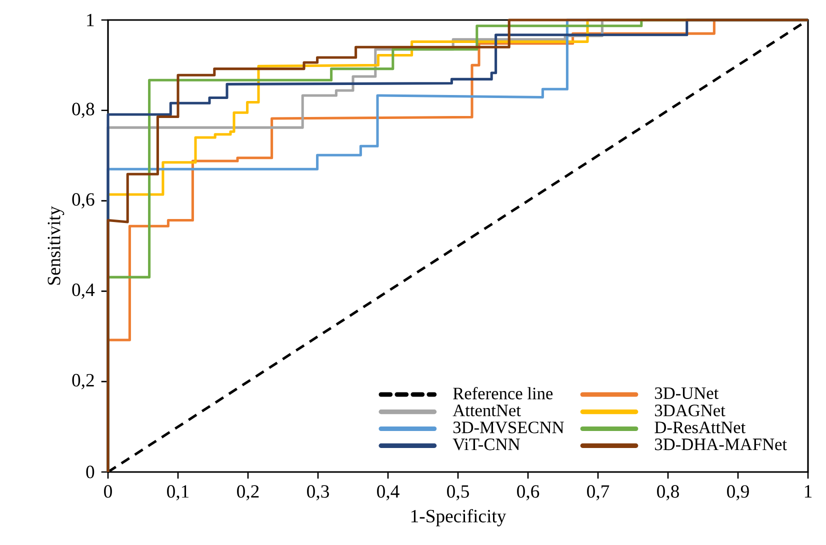  Describe the element at coordinates (83, 291) in the screenshot. I see `y-tick-label: 0,4` at that location.